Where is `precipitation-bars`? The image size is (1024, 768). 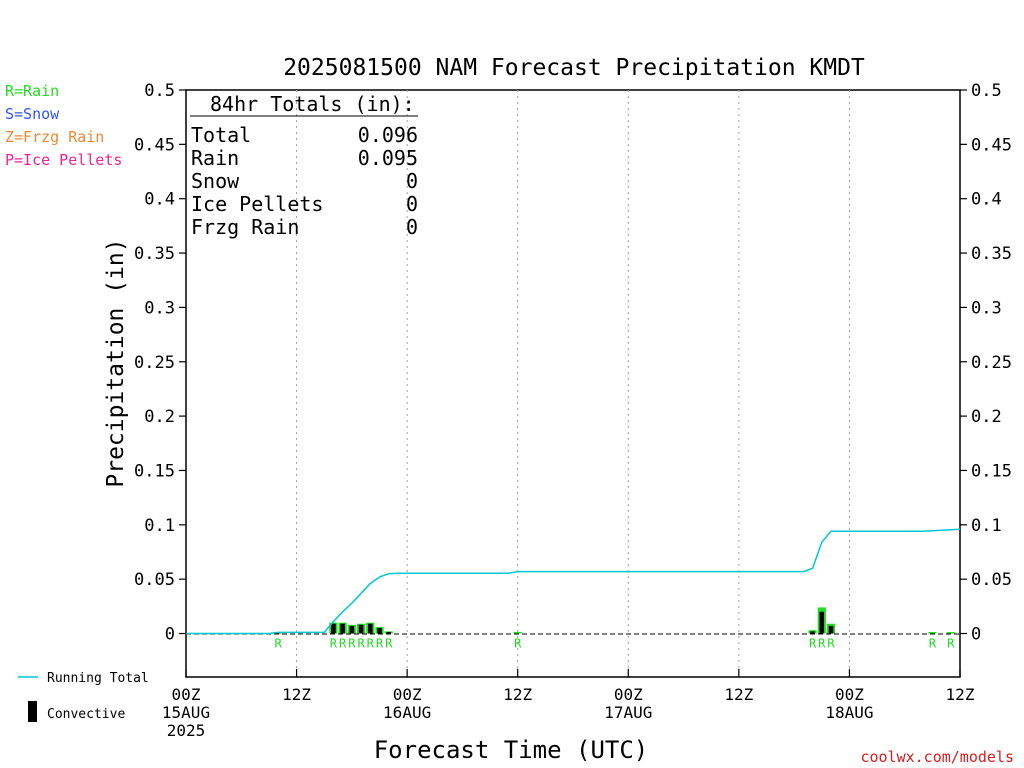 precipitation-bars is located at coordinates (614, 620).